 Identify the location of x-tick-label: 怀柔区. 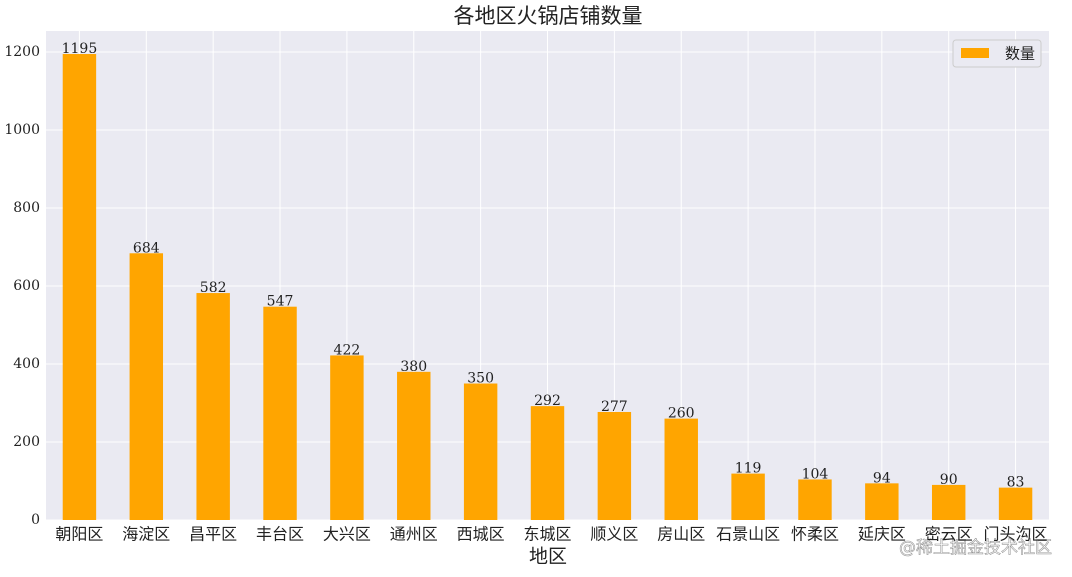
(815, 534).